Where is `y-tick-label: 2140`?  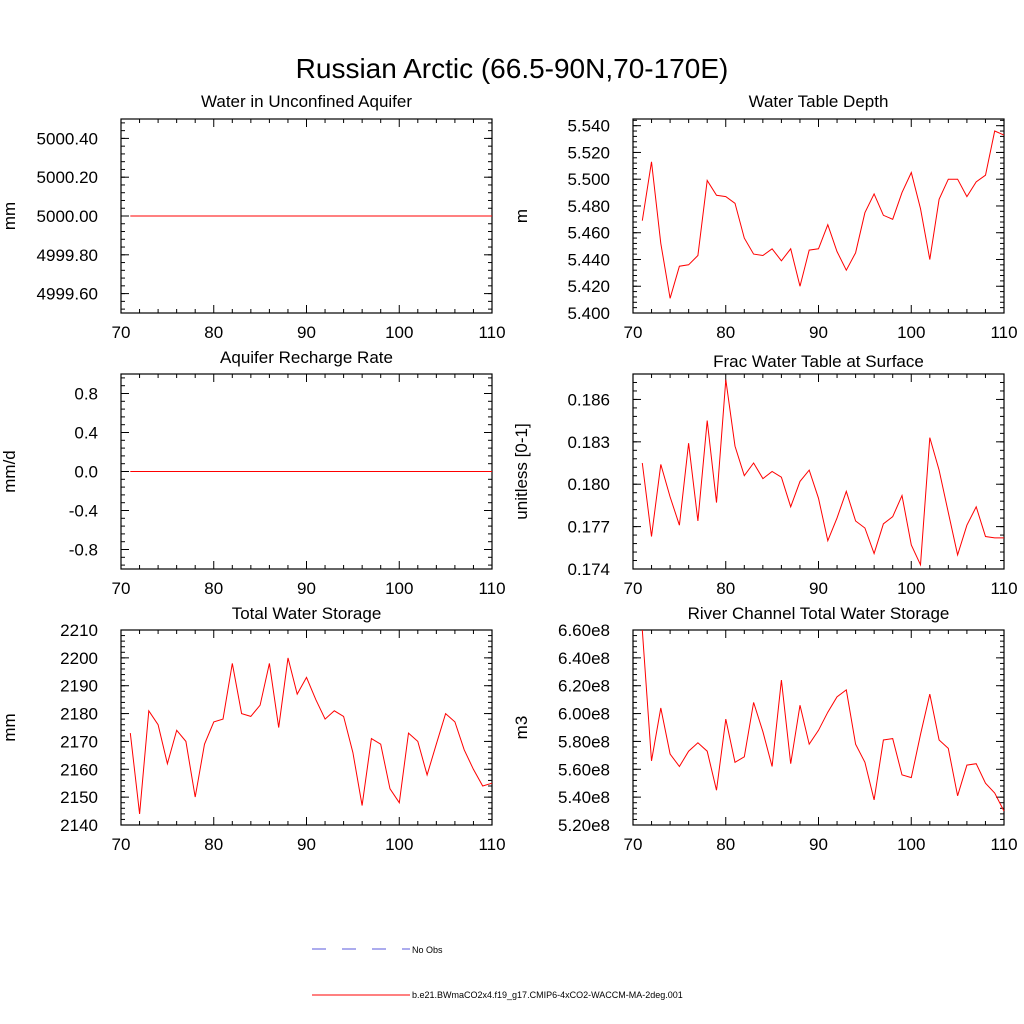
y-tick-label: 2140 is located at coordinates (79, 825).